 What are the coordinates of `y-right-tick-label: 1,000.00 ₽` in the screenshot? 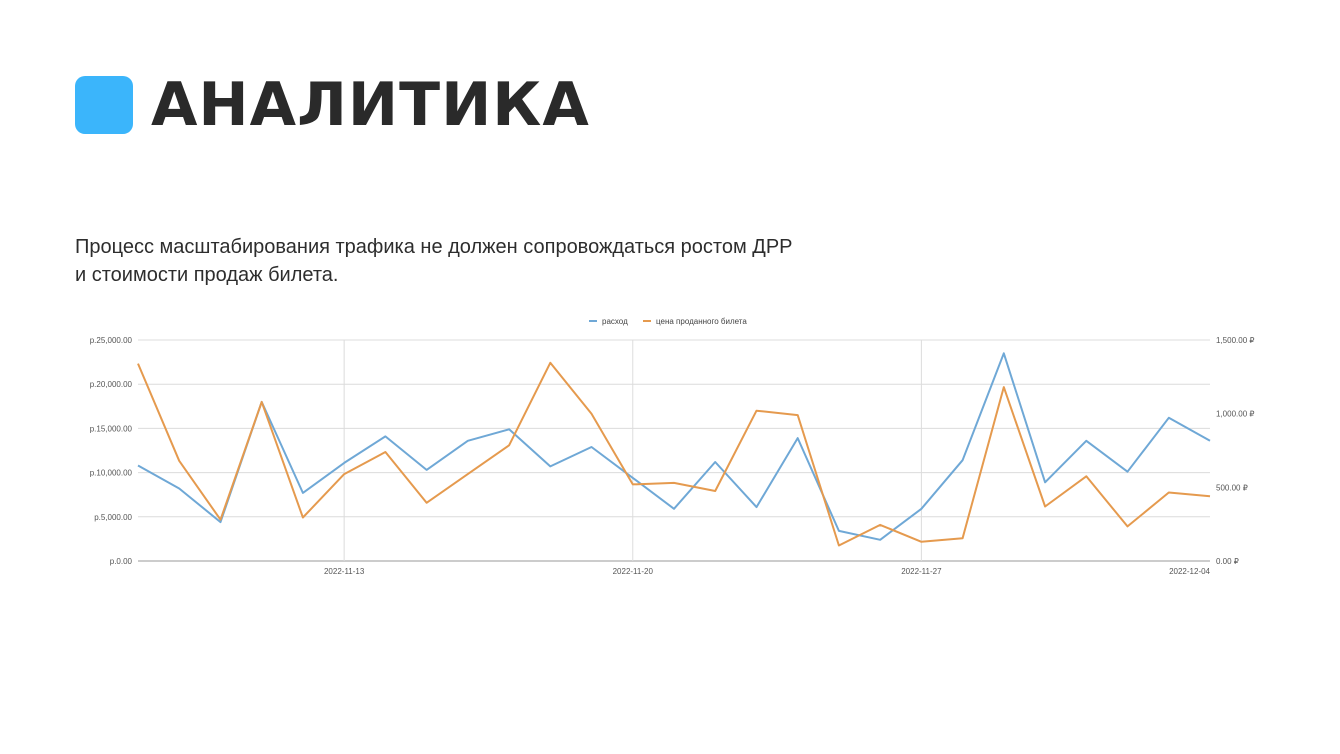 It's located at (1235, 414).